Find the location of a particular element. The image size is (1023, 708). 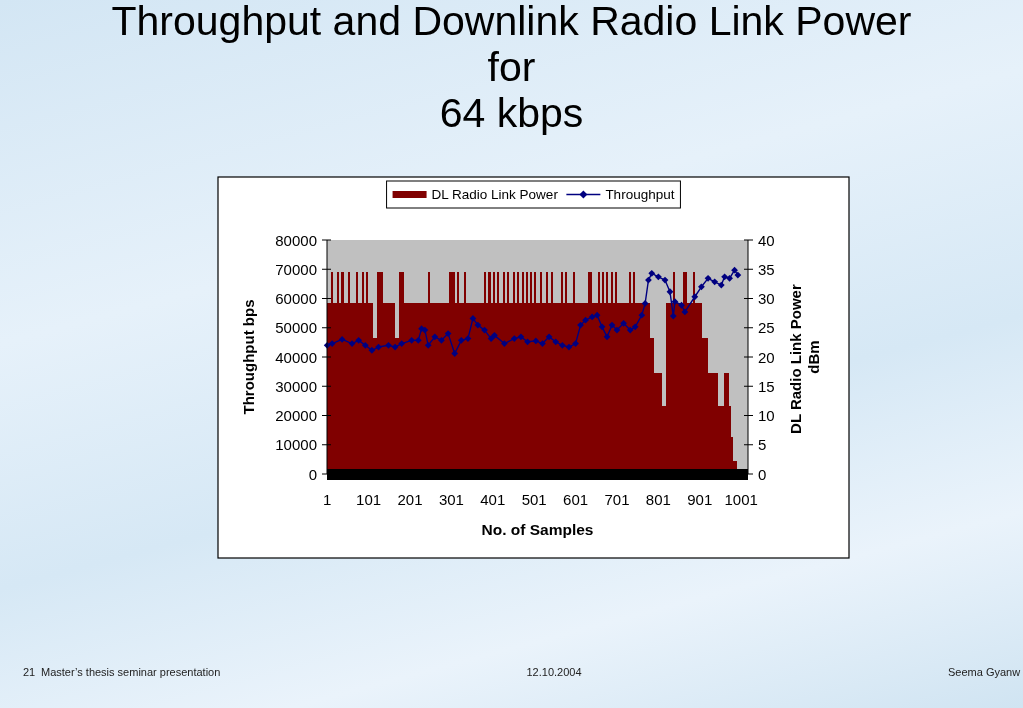

y2-tick-label: 25 is located at coordinates (766, 328).